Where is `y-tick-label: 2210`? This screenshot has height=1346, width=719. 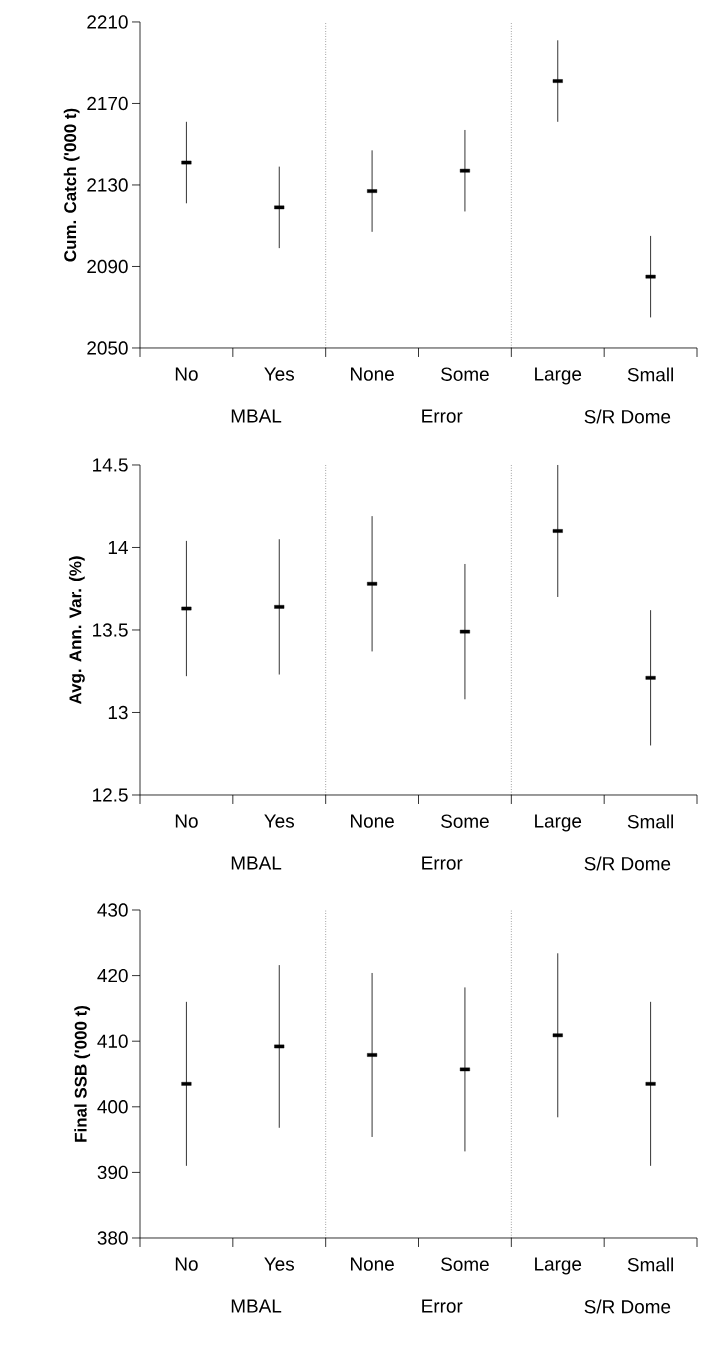 y-tick-label: 2210 is located at coordinates (107, 22).